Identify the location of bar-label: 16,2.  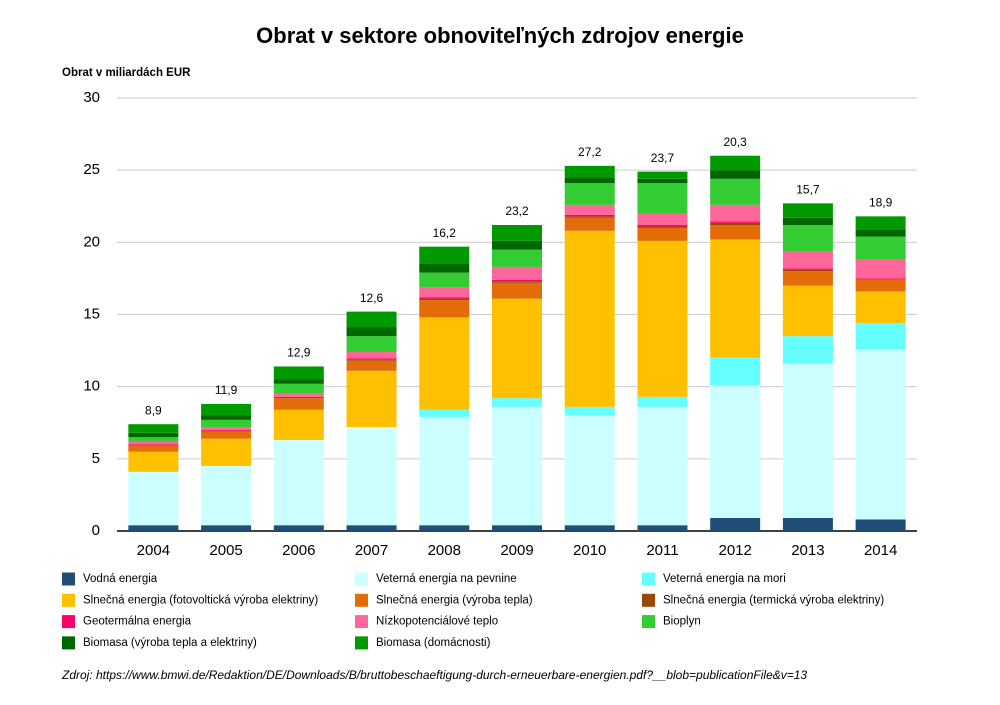
(445, 233).